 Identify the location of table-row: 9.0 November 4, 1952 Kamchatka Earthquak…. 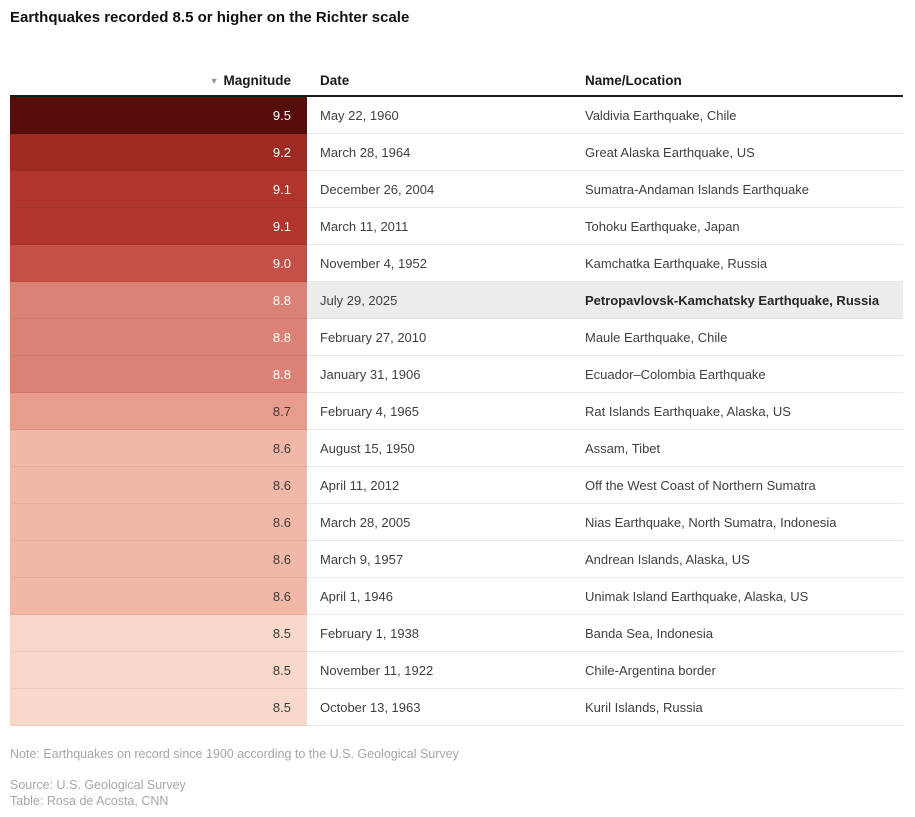
(456, 263).